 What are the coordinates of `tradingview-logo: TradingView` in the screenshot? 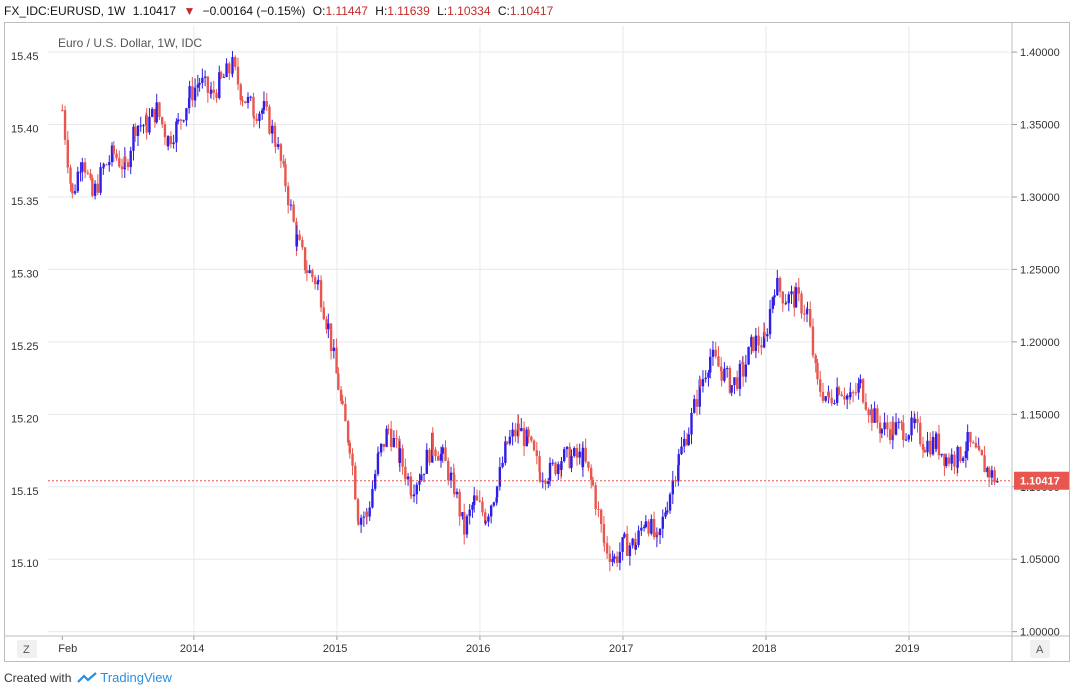 It's located at (124, 677).